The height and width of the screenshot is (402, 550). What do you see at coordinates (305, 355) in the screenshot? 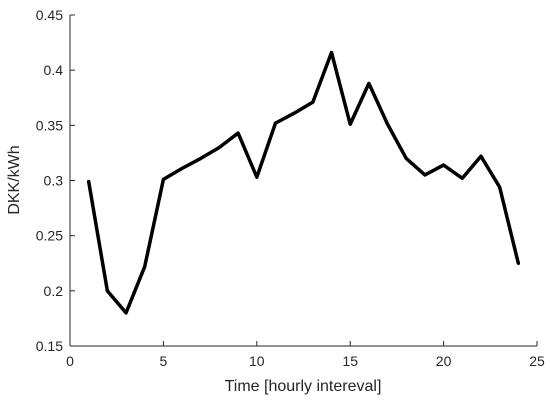
I see `x-ticks: 0 5 10 15 20 25` at bounding box center [305, 355].